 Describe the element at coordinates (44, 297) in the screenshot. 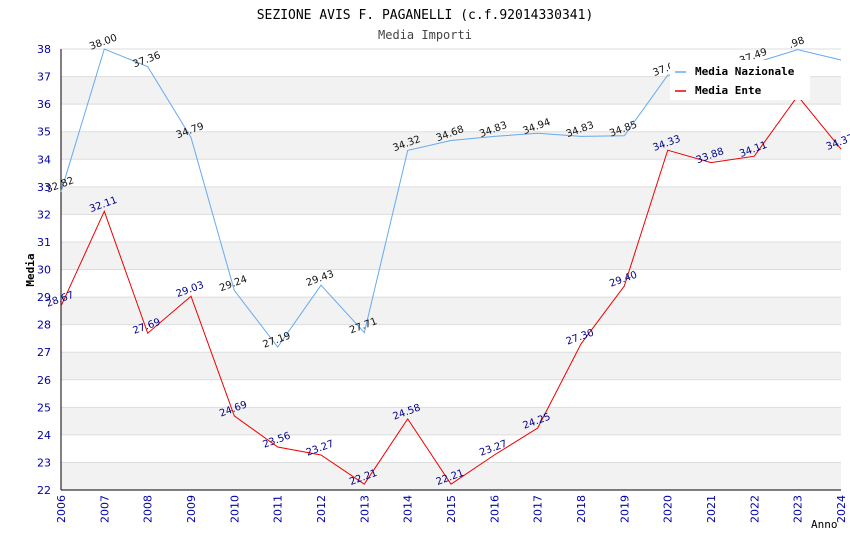

I see `y-tick-label: 29` at that location.